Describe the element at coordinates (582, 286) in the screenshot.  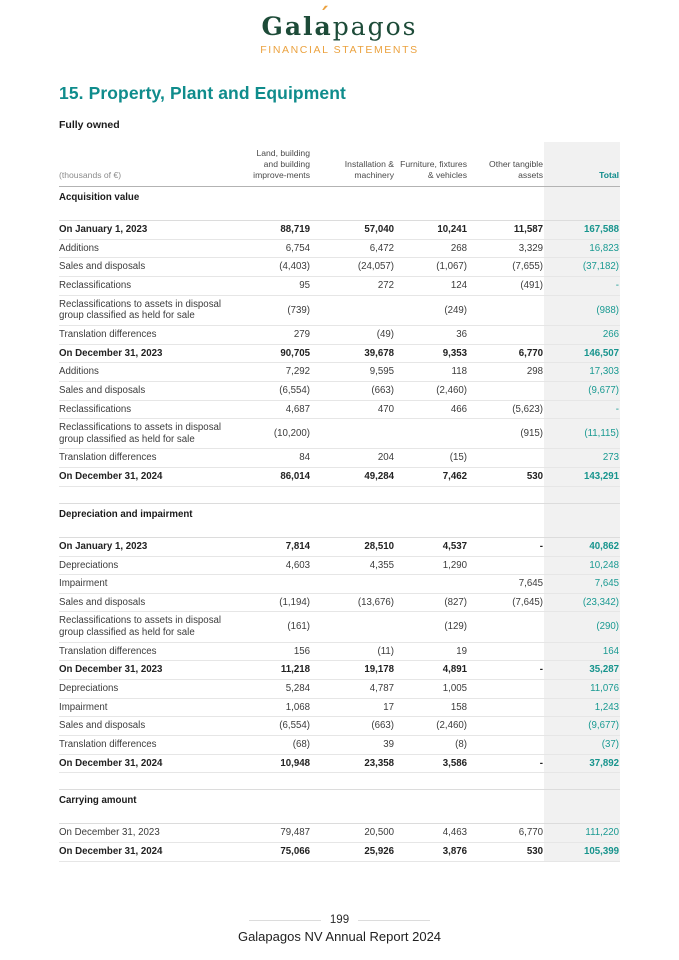
I see `total-cell: -` at that location.